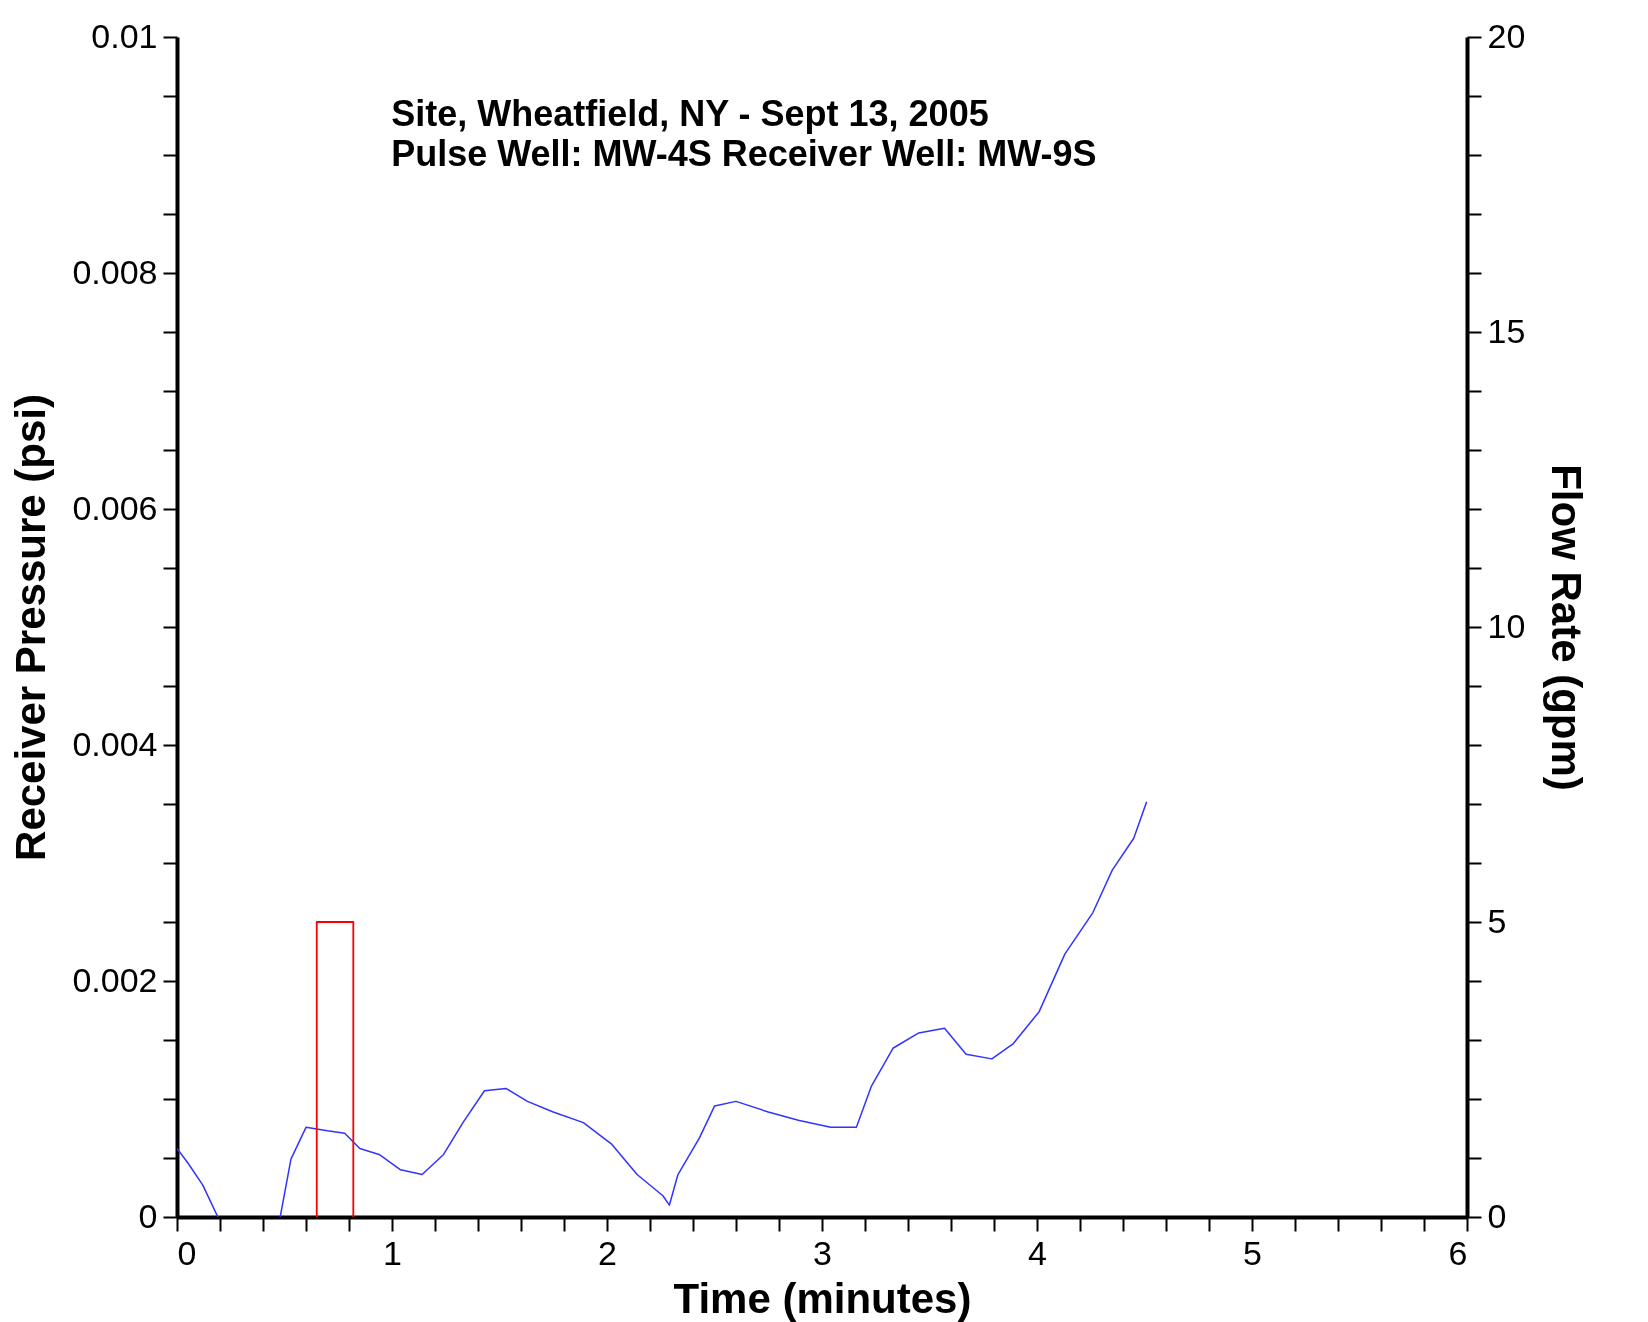 This screenshot has height=1322, width=1648. Describe the element at coordinates (1458, 1252) in the screenshot. I see `x-tick-label: 6` at that location.